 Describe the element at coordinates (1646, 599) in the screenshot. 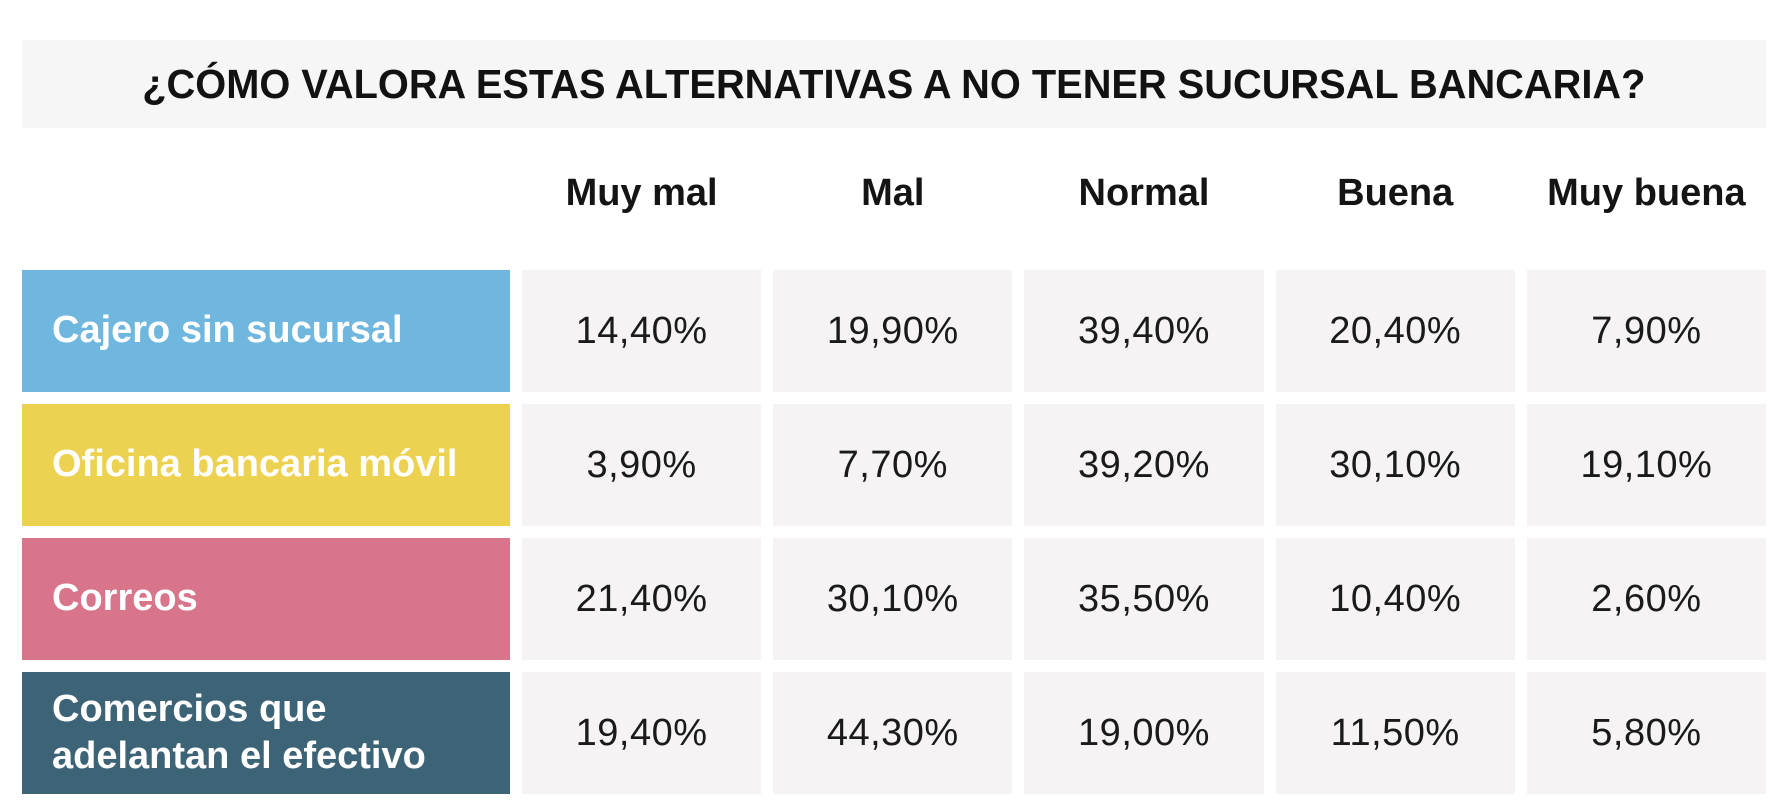

I see `value-cell: 2,60%` at that location.